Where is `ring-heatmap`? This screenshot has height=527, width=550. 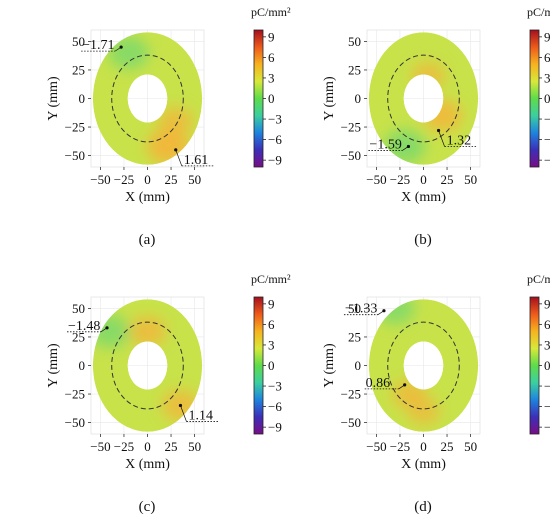
ring-heatmap is located at coordinates (147, 98).